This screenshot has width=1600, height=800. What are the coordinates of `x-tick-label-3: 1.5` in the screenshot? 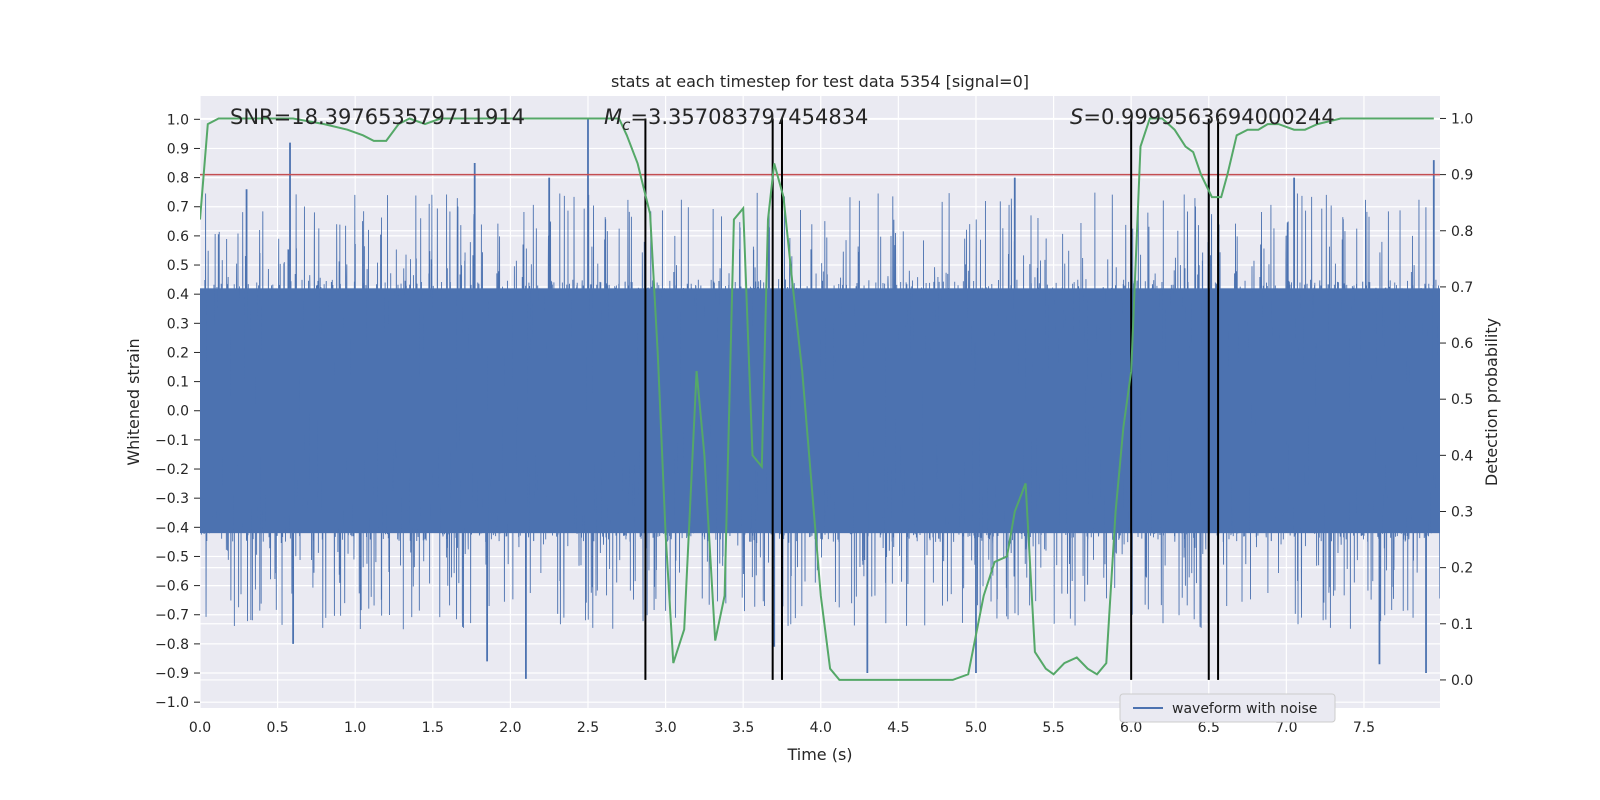 It's located at (433, 728).